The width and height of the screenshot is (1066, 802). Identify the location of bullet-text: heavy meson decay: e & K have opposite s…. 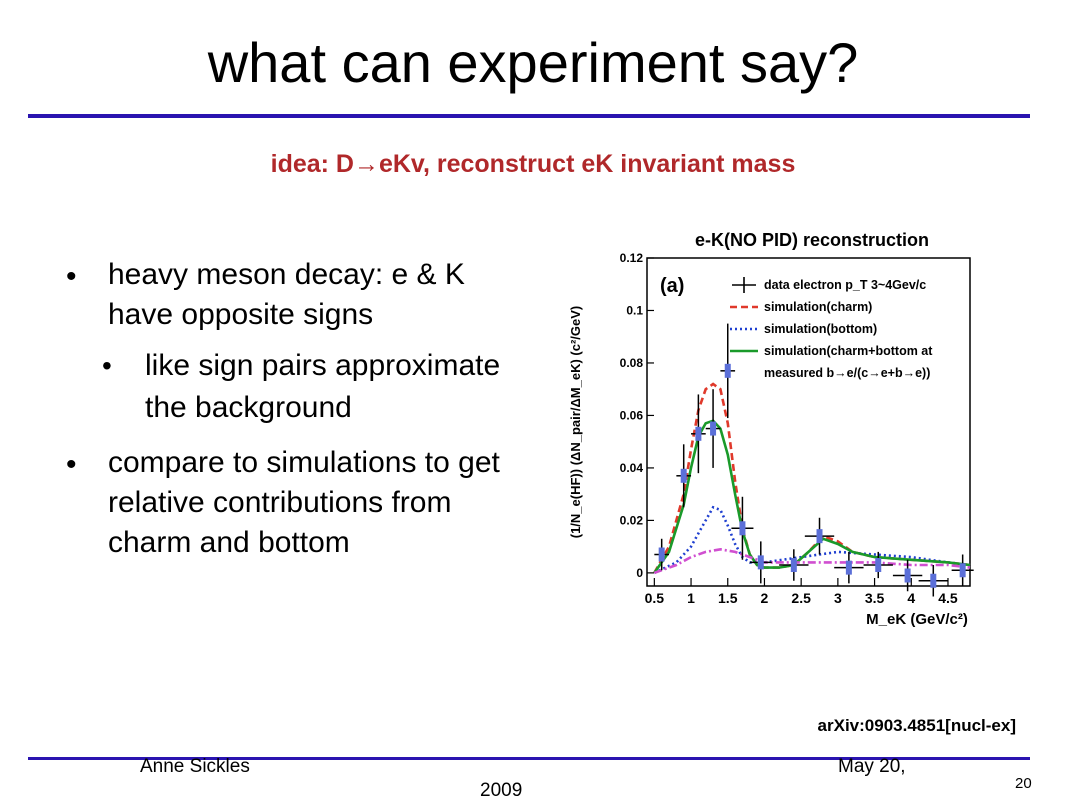
(286, 294).